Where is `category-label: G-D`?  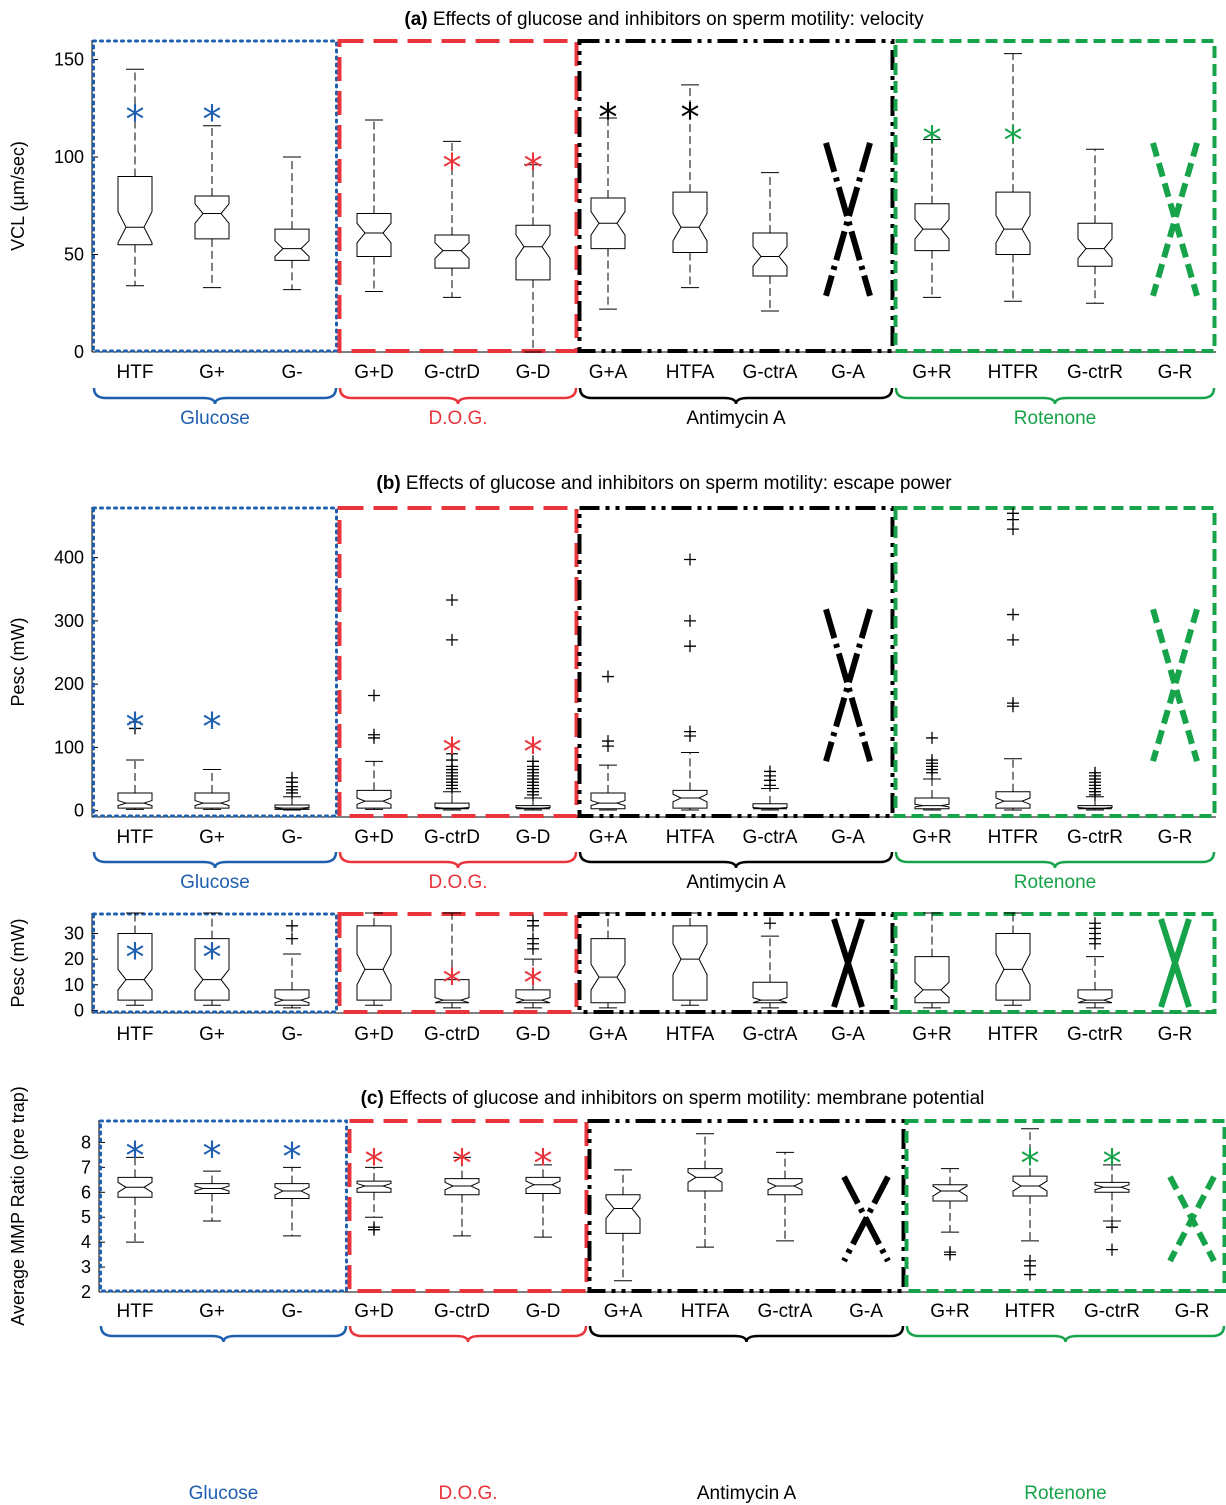
category-label: G-D is located at coordinates (533, 837).